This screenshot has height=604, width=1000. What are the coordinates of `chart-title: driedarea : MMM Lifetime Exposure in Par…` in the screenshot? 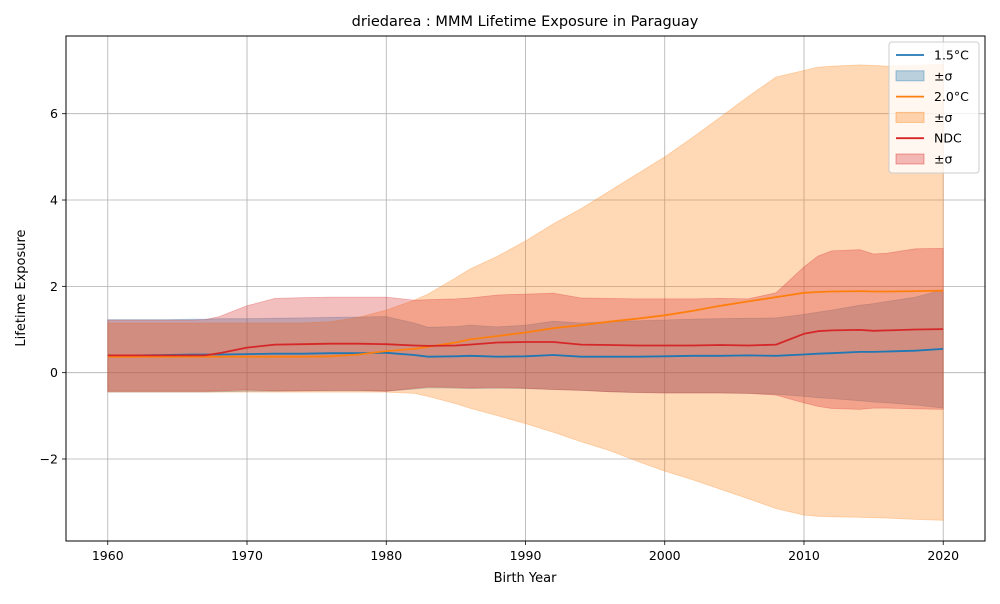 It's located at (525, 22).